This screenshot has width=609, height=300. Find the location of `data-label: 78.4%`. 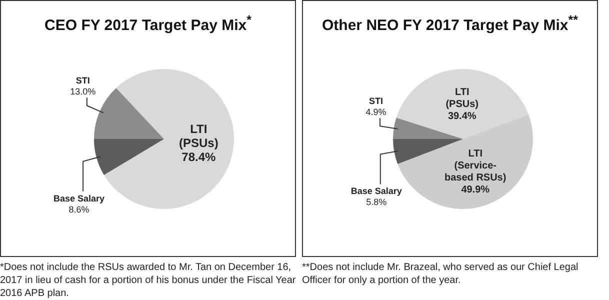

data-label: 78.4% is located at coordinates (199, 157).